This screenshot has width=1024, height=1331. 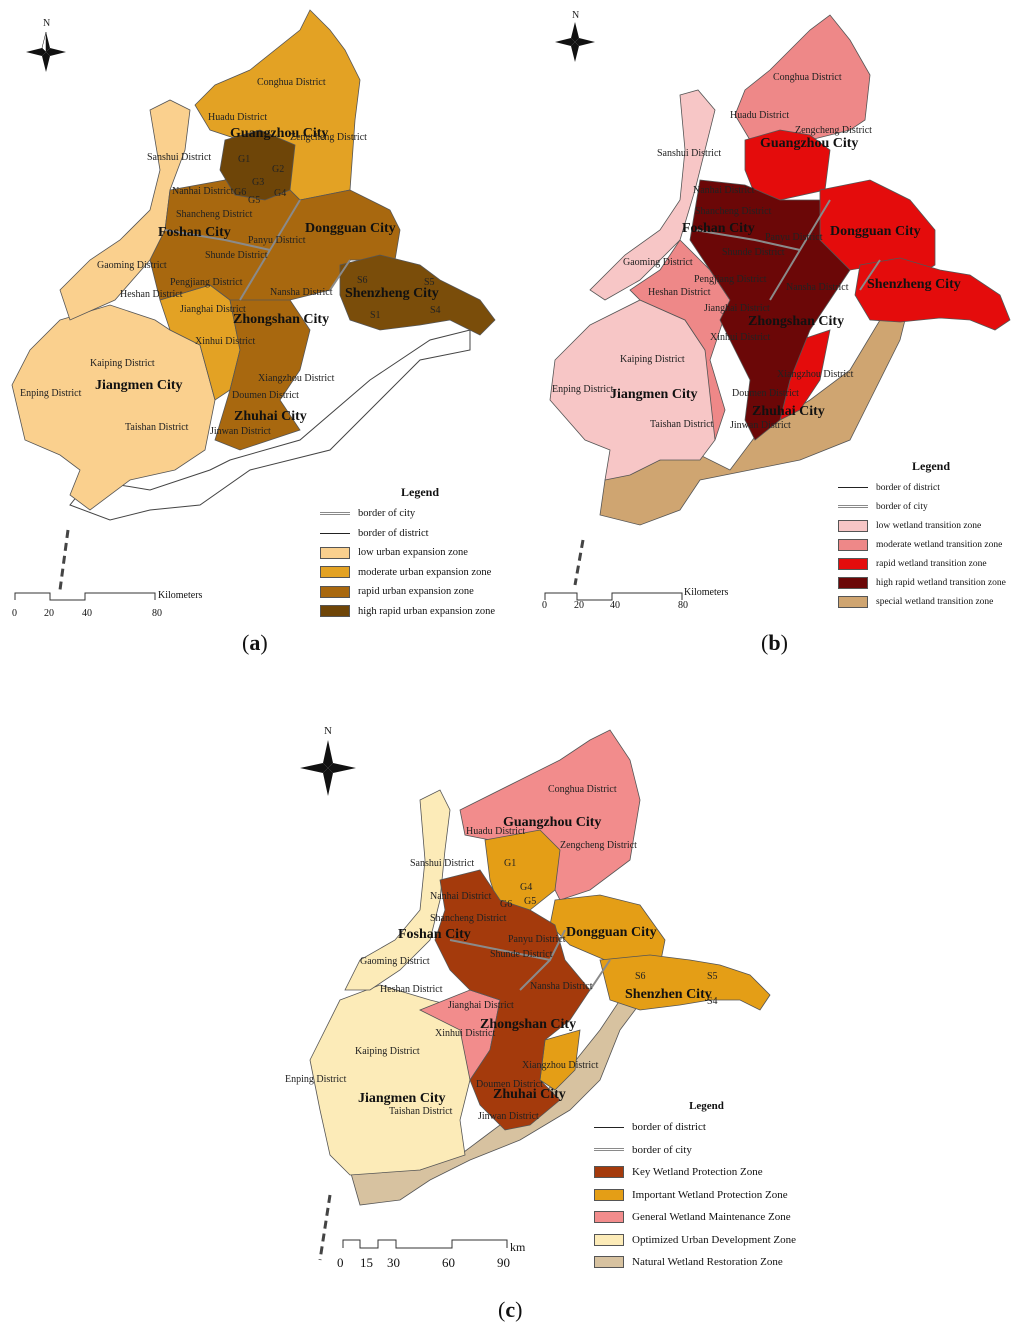 What do you see at coordinates (931, 582) in the screenshot?
I see `legend-row: high rapid wetland transition zone` at bounding box center [931, 582].